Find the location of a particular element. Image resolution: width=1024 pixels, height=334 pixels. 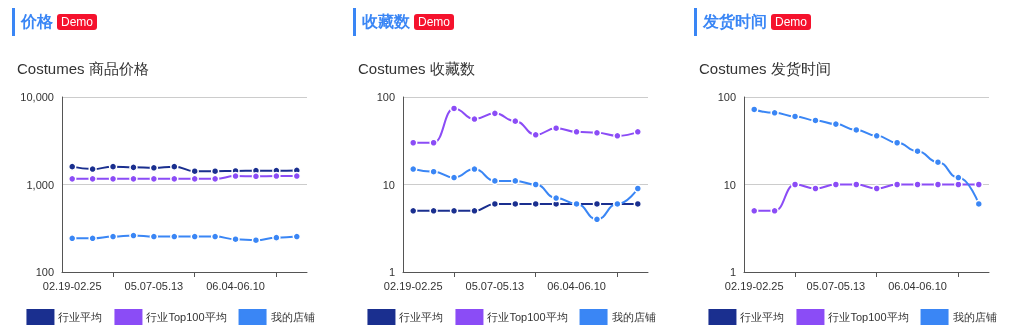

chart-title: 发货时间 is located at coordinates (735, 22).